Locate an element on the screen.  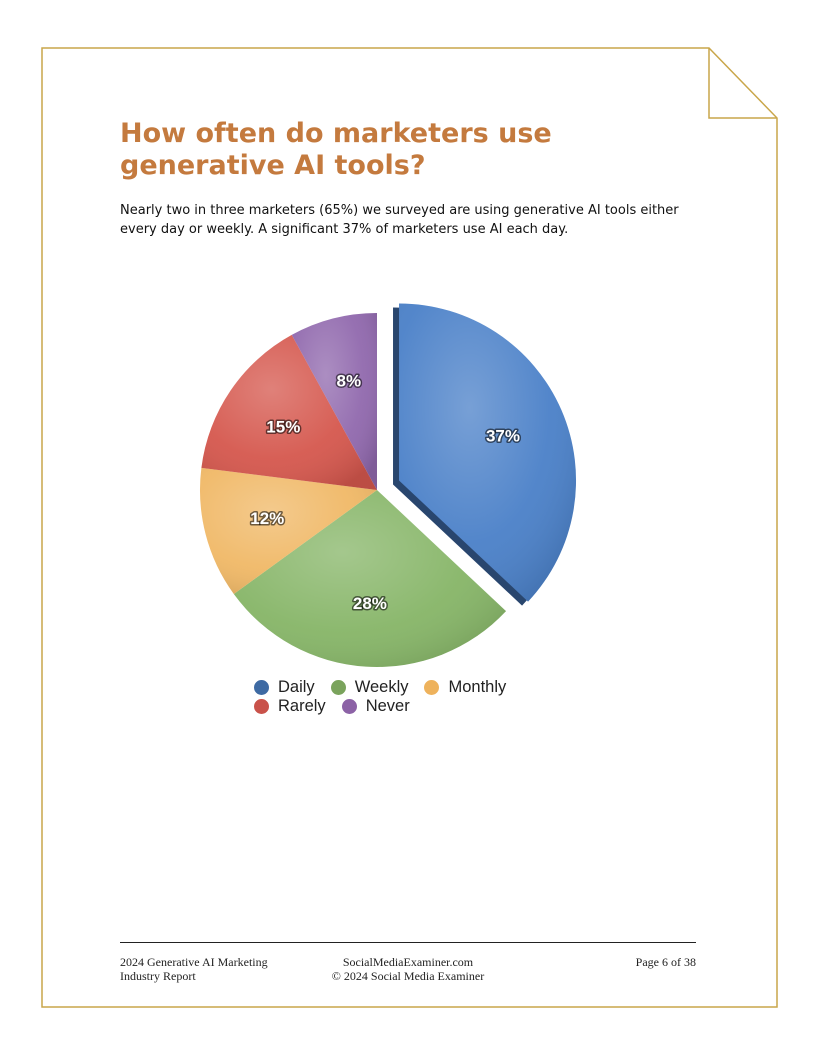
data-label-rarely-outline: 15% is located at coordinates (283, 426).